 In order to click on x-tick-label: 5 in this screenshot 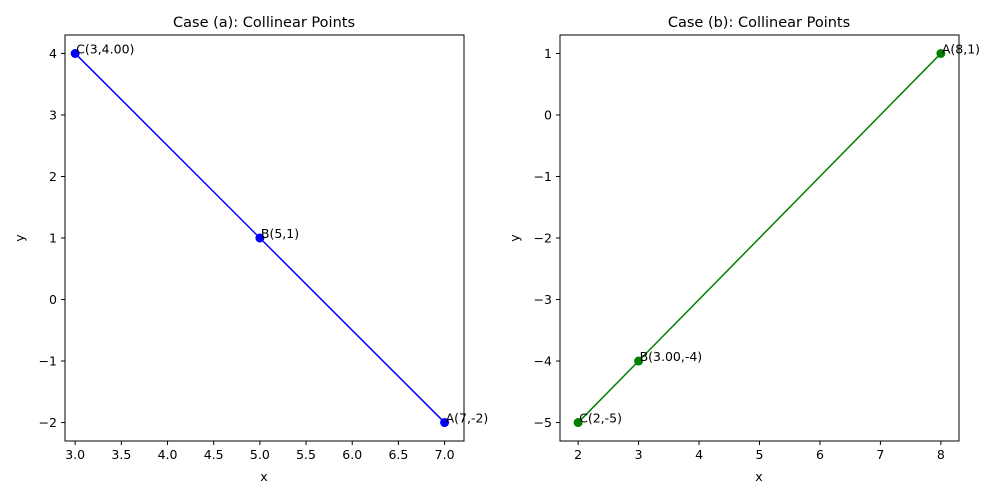, I will do `click(760, 454)`.